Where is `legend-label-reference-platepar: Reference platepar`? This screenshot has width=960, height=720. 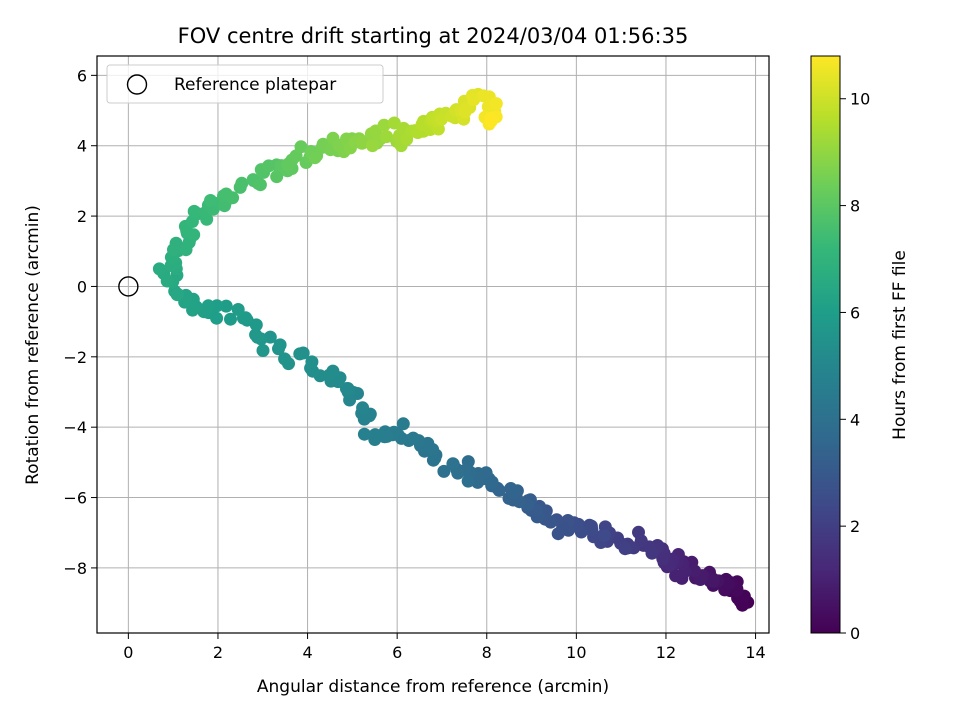 legend-label-reference-platepar: Reference platepar is located at coordinates (255, 85).